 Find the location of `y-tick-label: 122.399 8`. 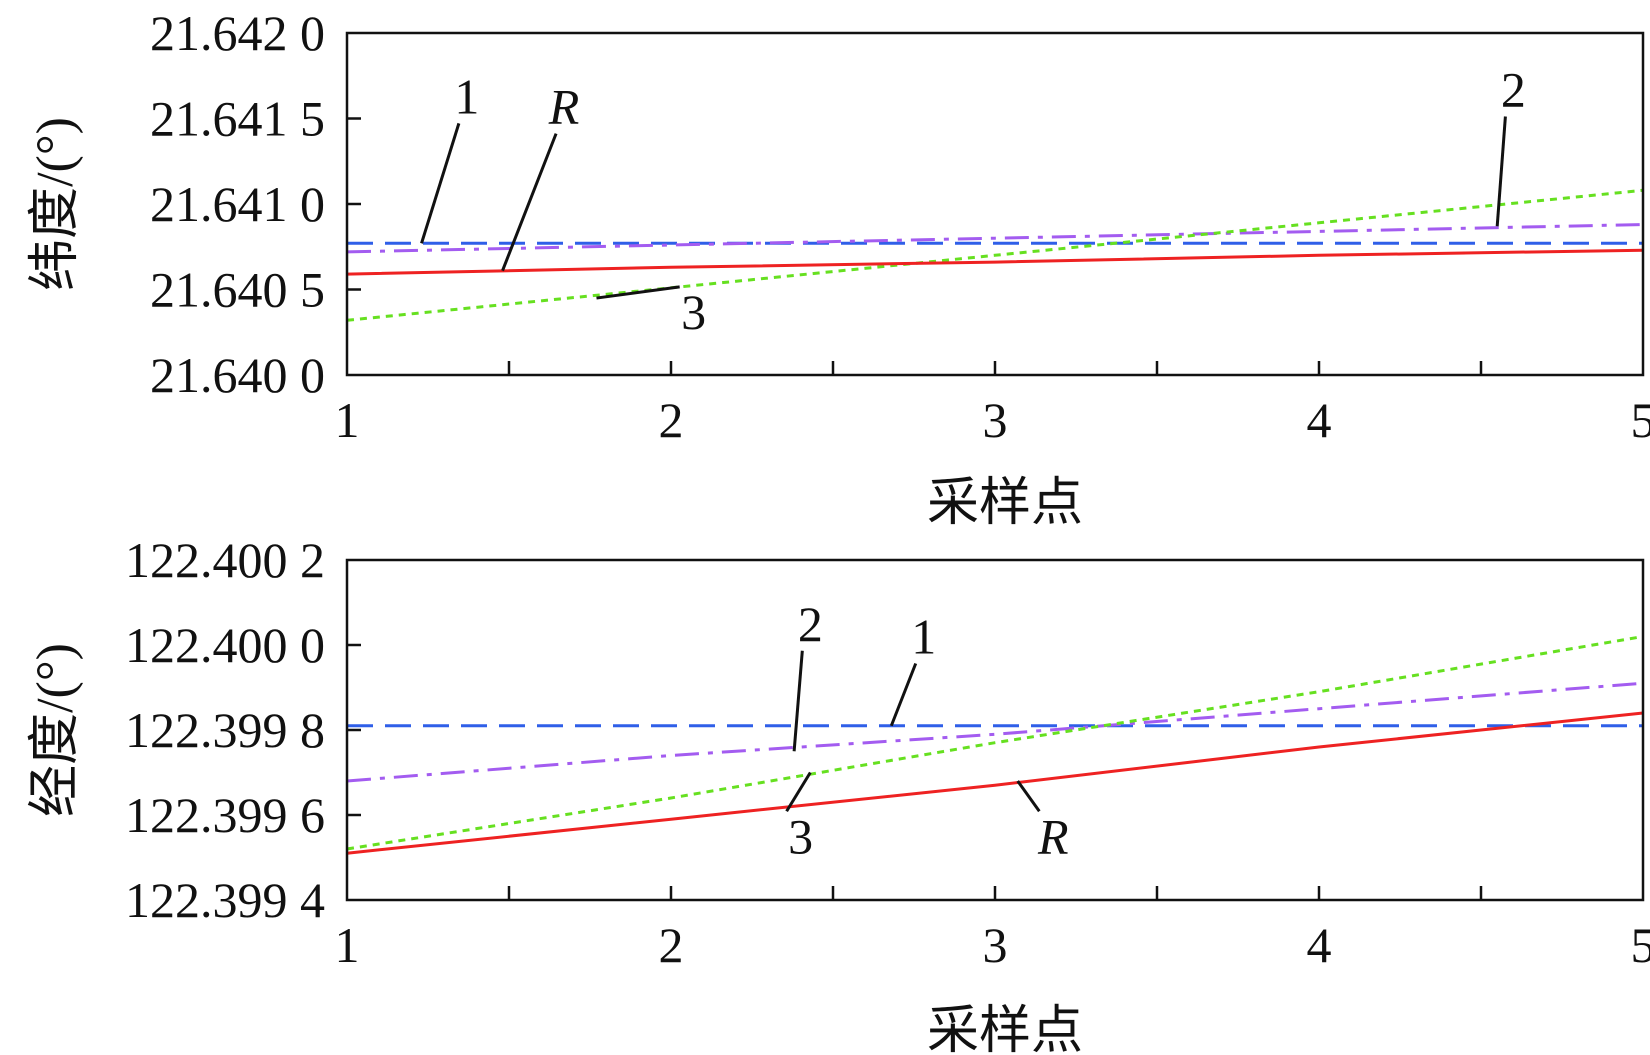

y-tick-label: 122.399 8 is located at coordinates (225, 730).